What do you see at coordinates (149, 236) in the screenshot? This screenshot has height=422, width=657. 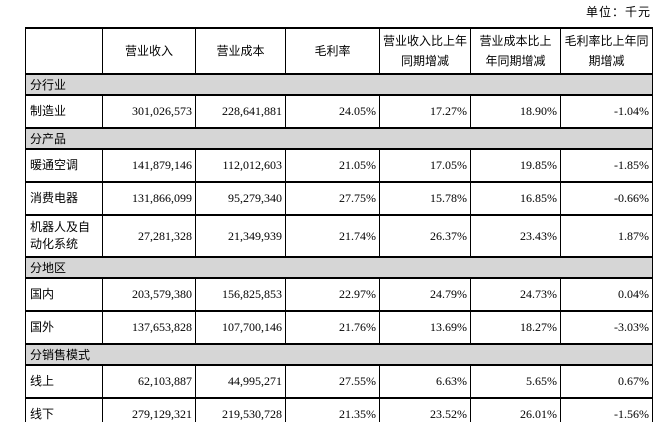 I see `value-cell-revenue: 27,281,328` at bounding box center [149, 236].